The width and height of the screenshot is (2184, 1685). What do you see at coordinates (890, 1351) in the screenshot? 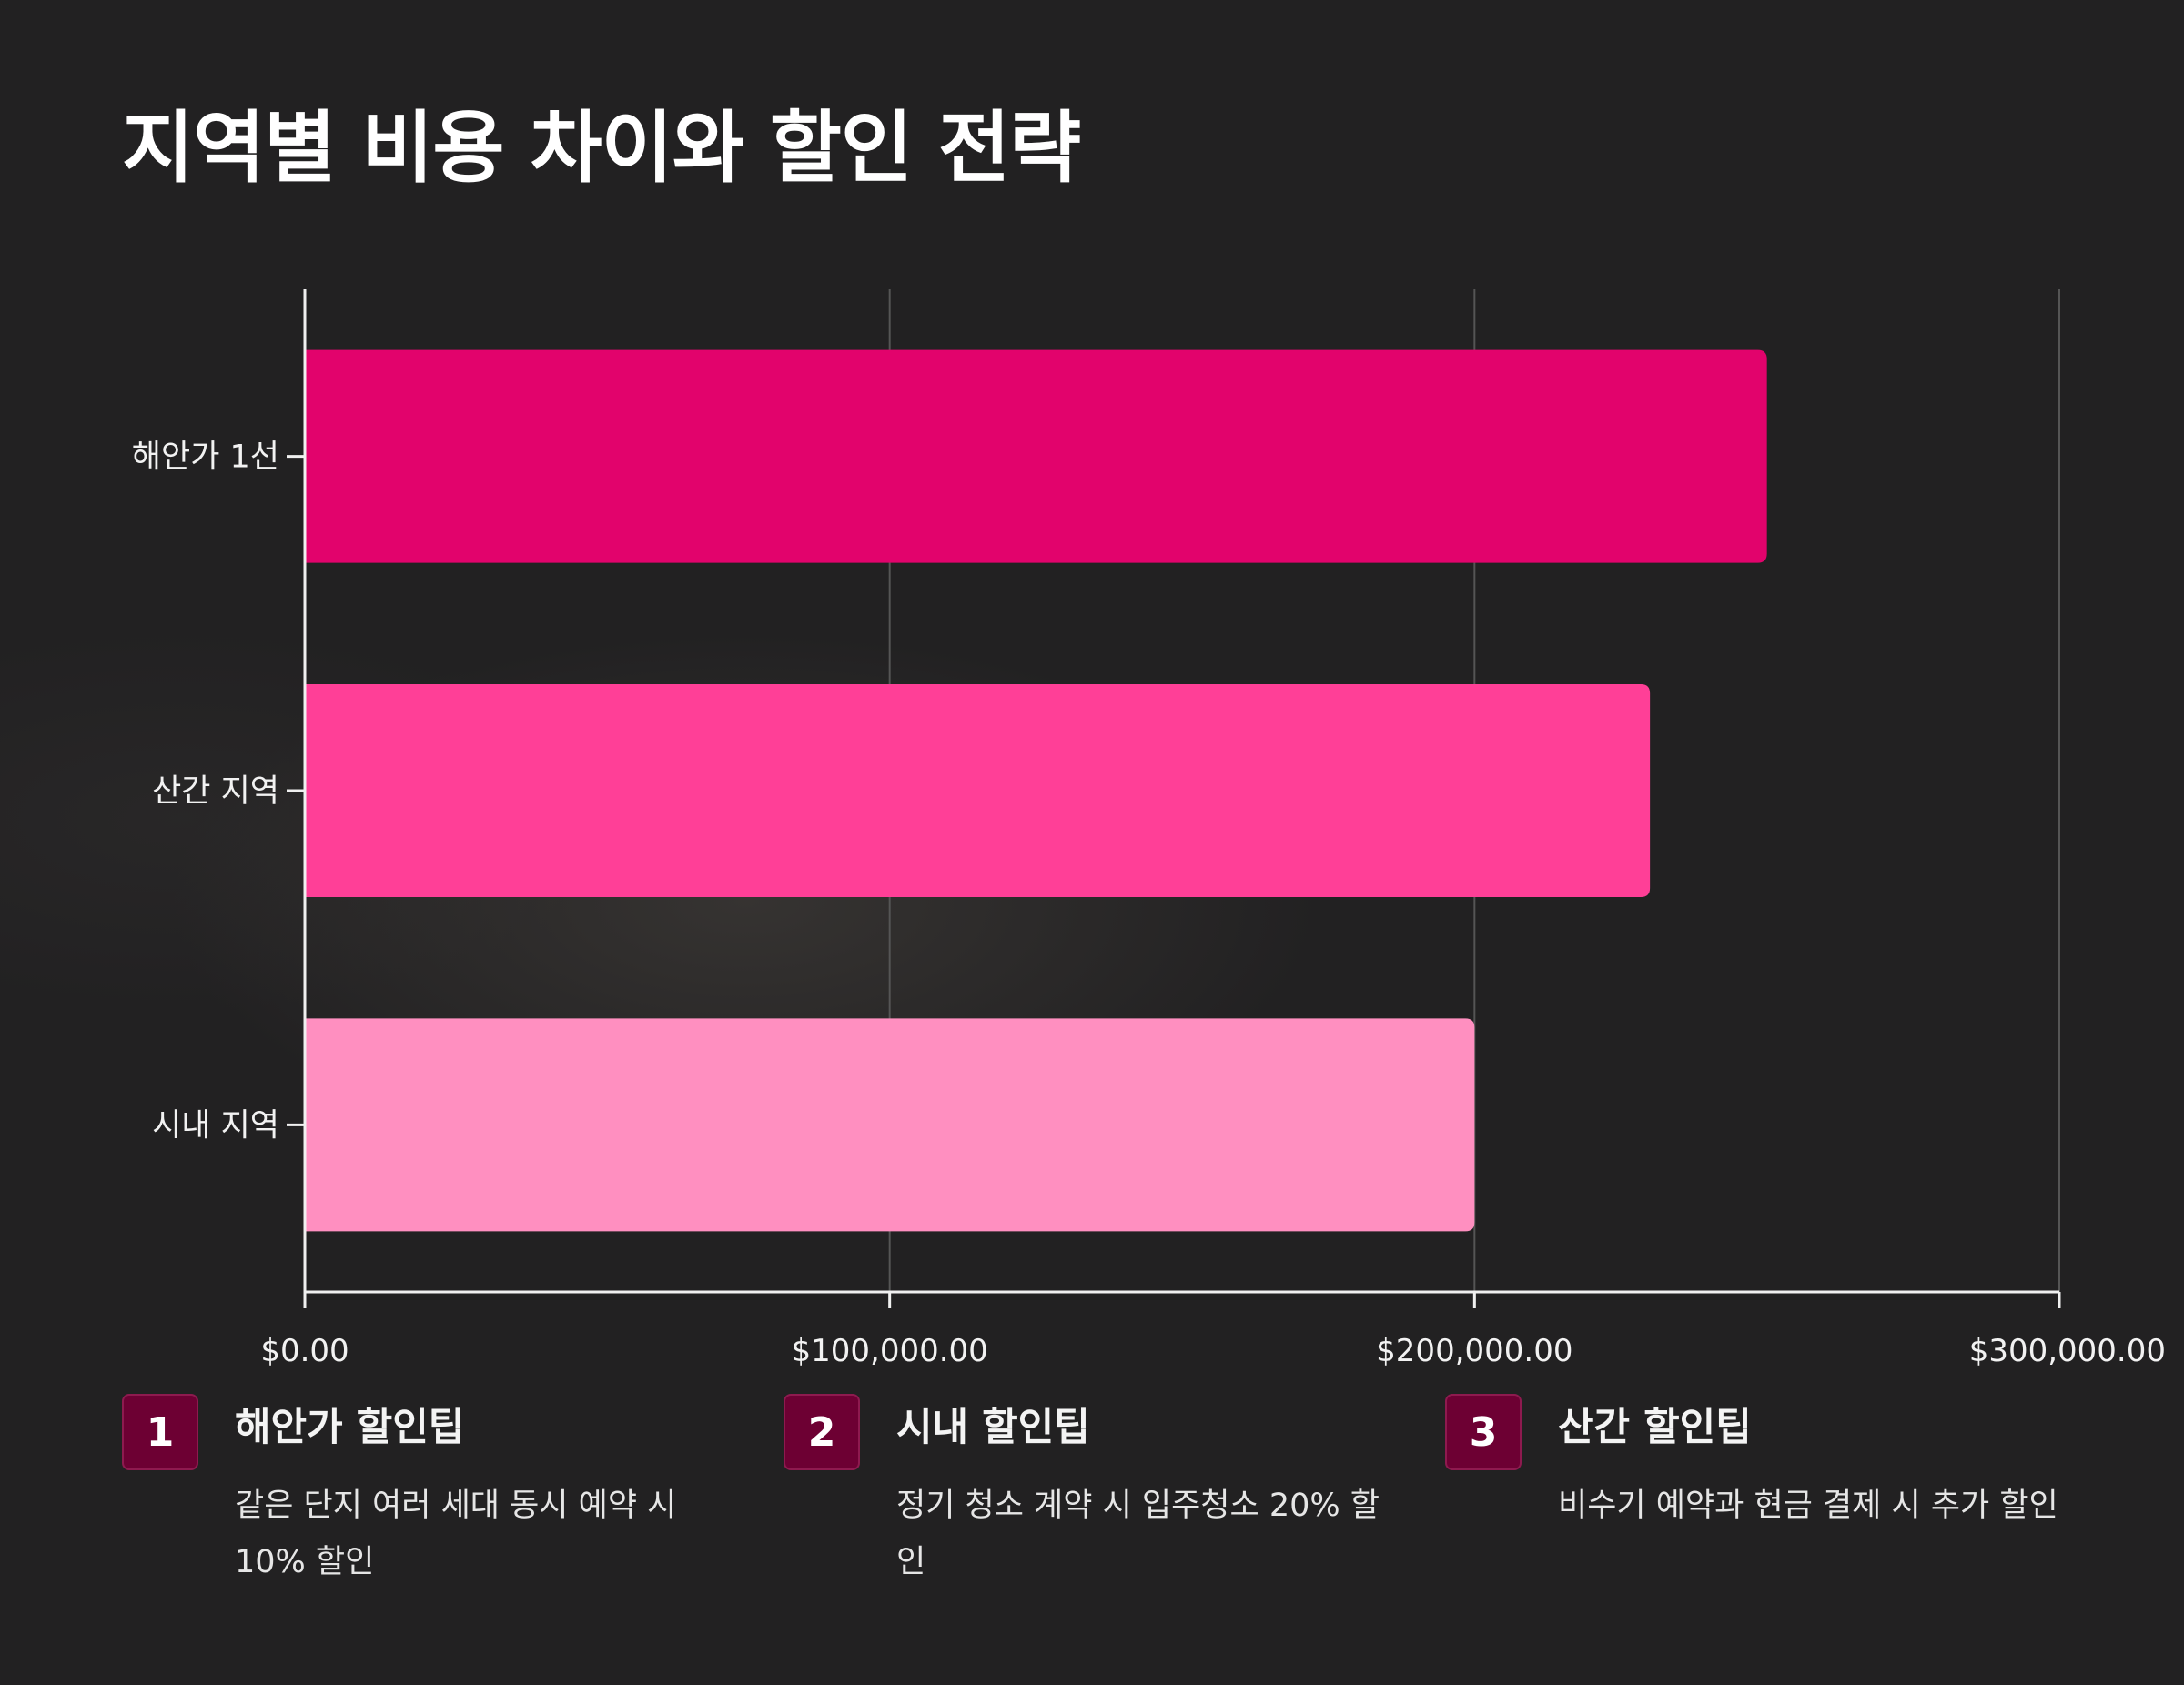
I see `x-tick-label: $100,000.00` at bounding box center [890, 1351].